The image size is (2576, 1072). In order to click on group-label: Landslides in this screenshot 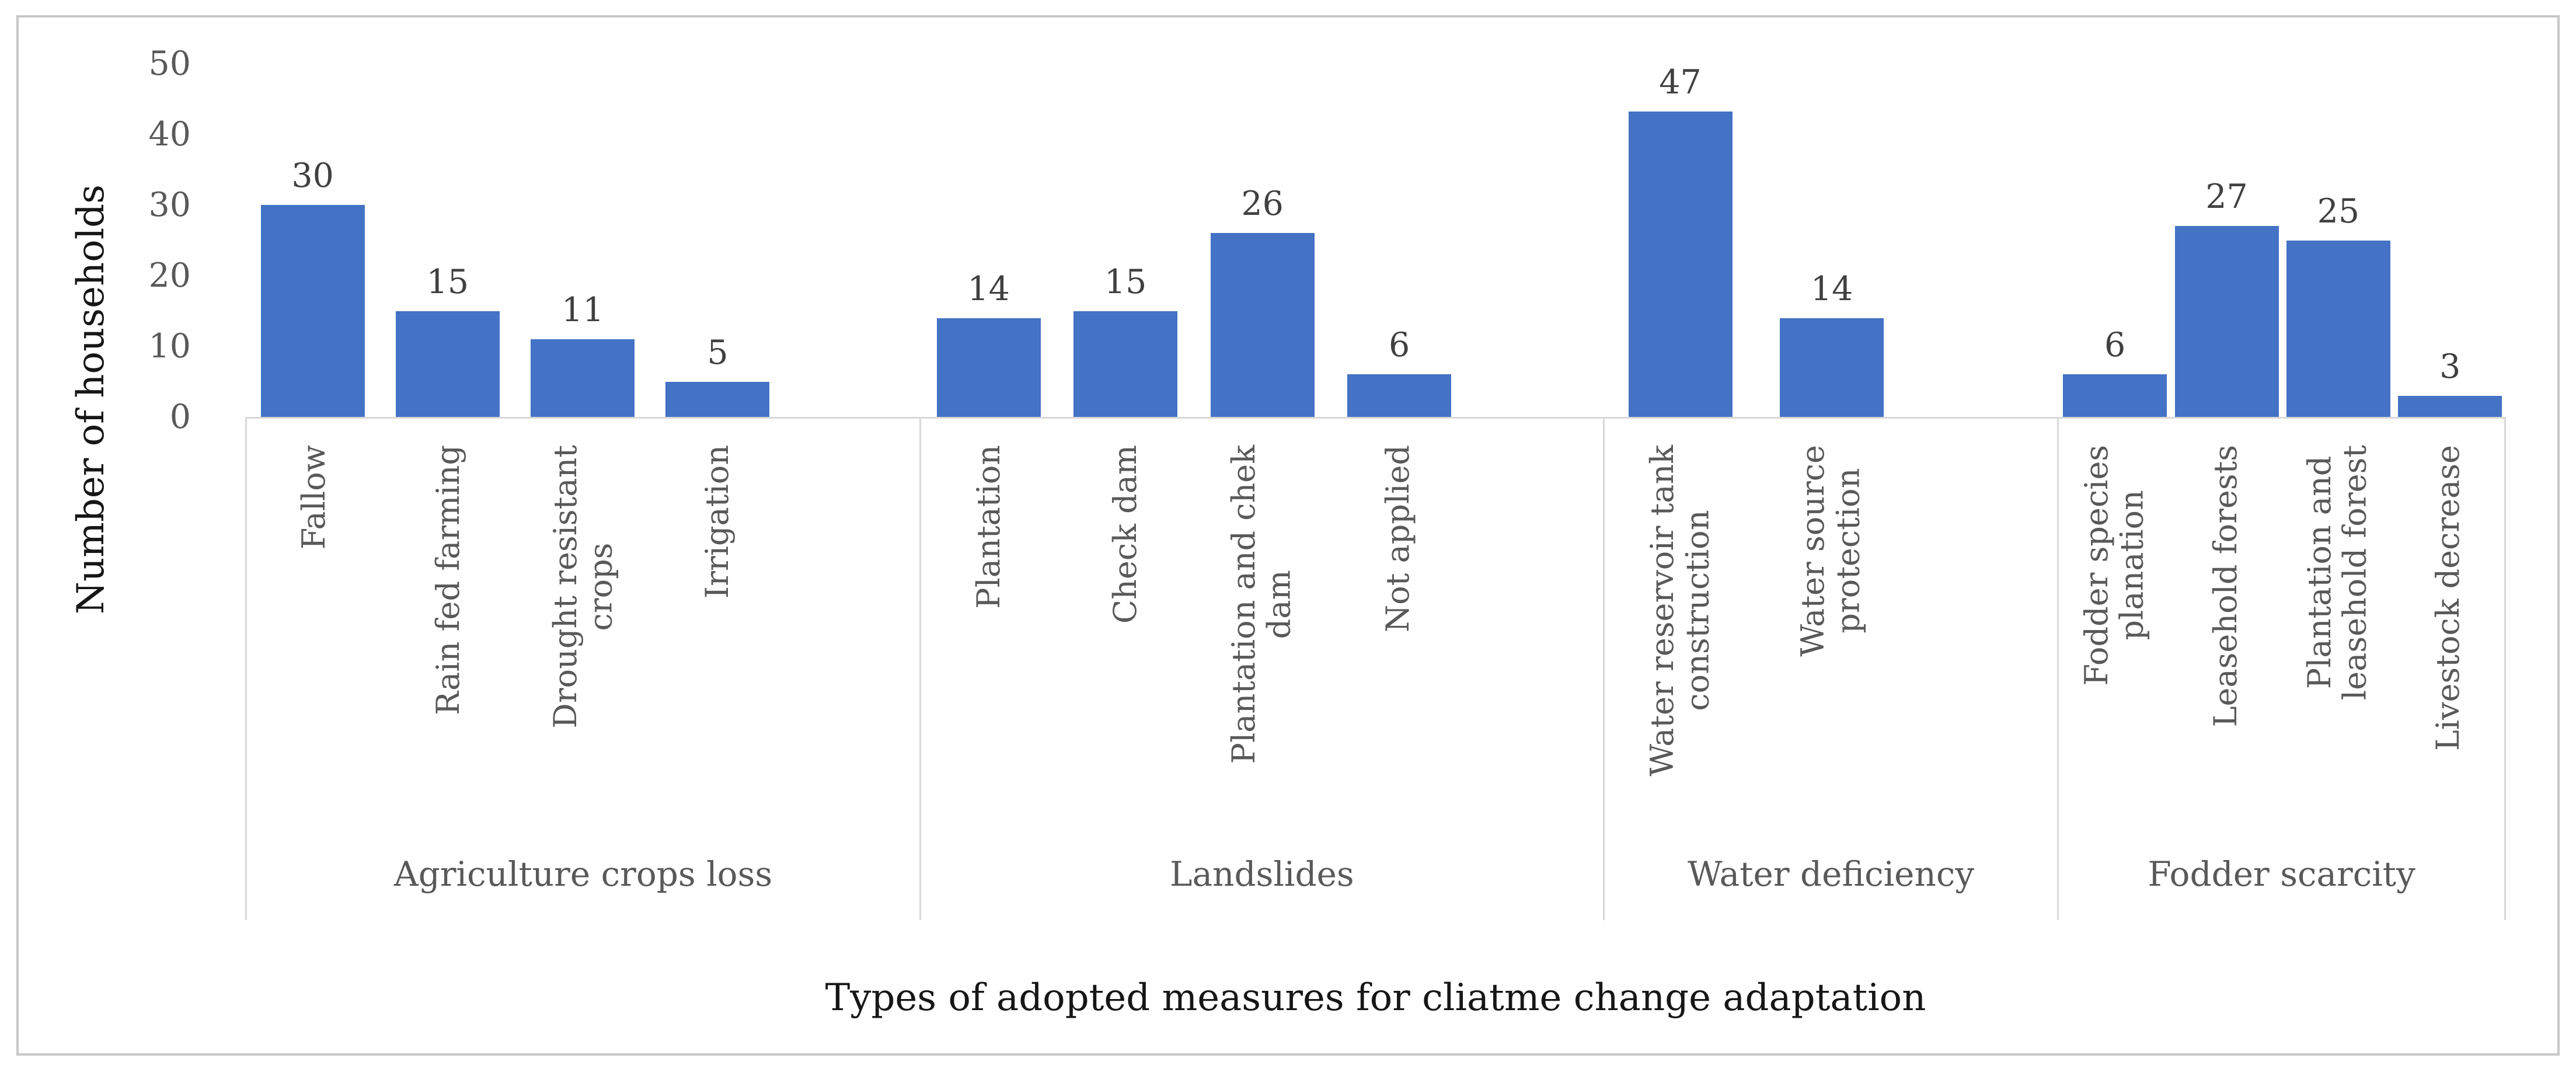, I will do `click(1262, 874)`.